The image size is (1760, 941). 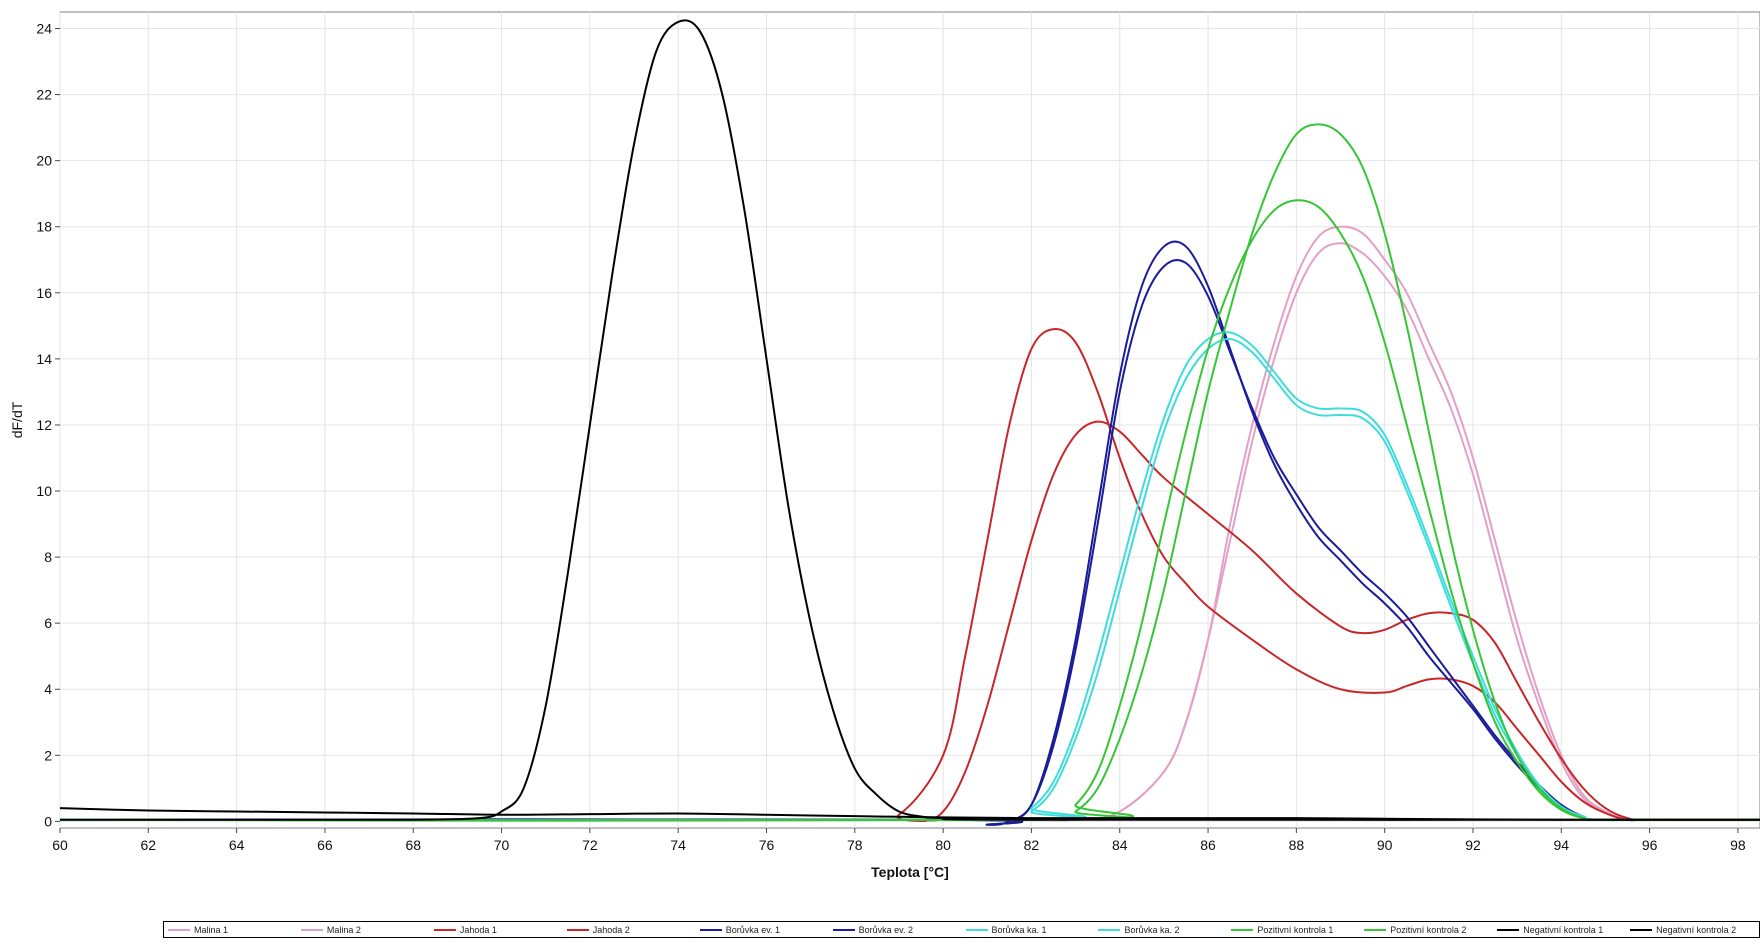 I want to click on x-tick-label: 82, so click(x=1032, y=845).